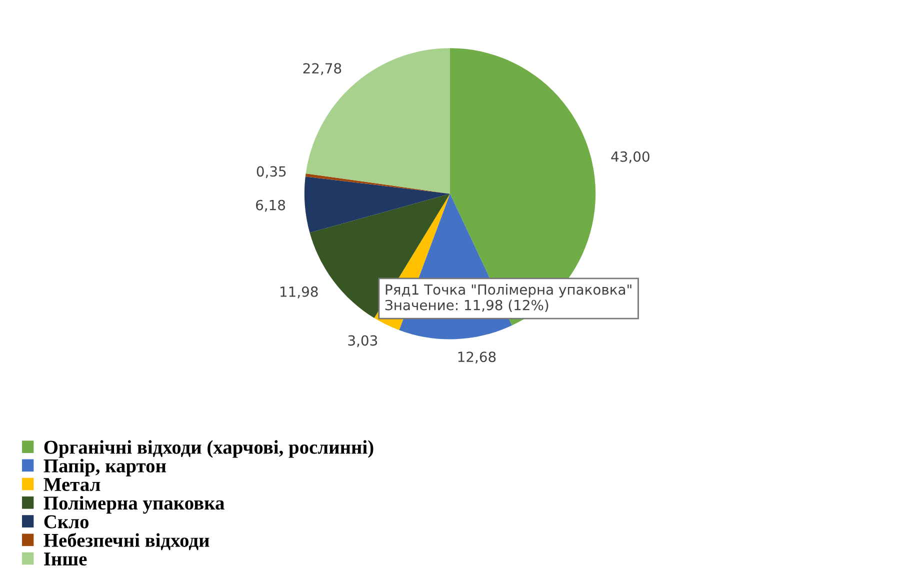  Describe the element at coordinates (271, 172) in the screenshot. I see `data-label: 0,35` at that location.